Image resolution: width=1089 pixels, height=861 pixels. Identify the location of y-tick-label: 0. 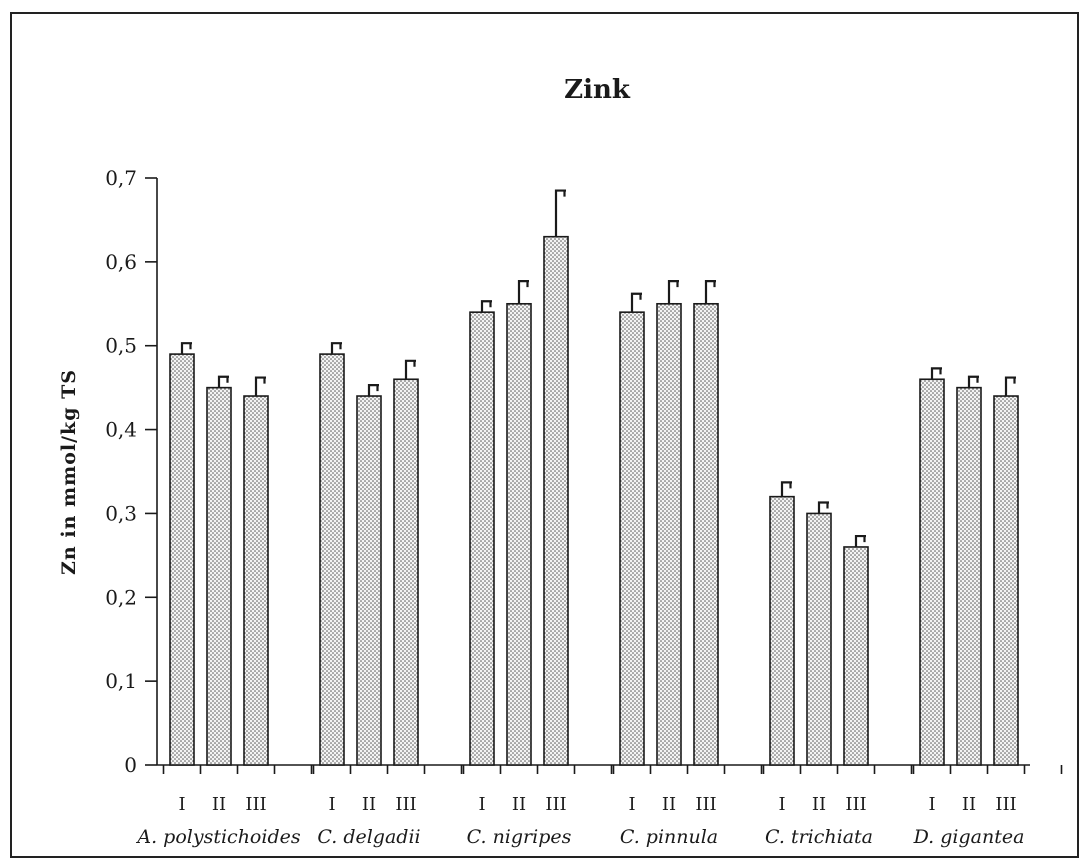
(130, 765).